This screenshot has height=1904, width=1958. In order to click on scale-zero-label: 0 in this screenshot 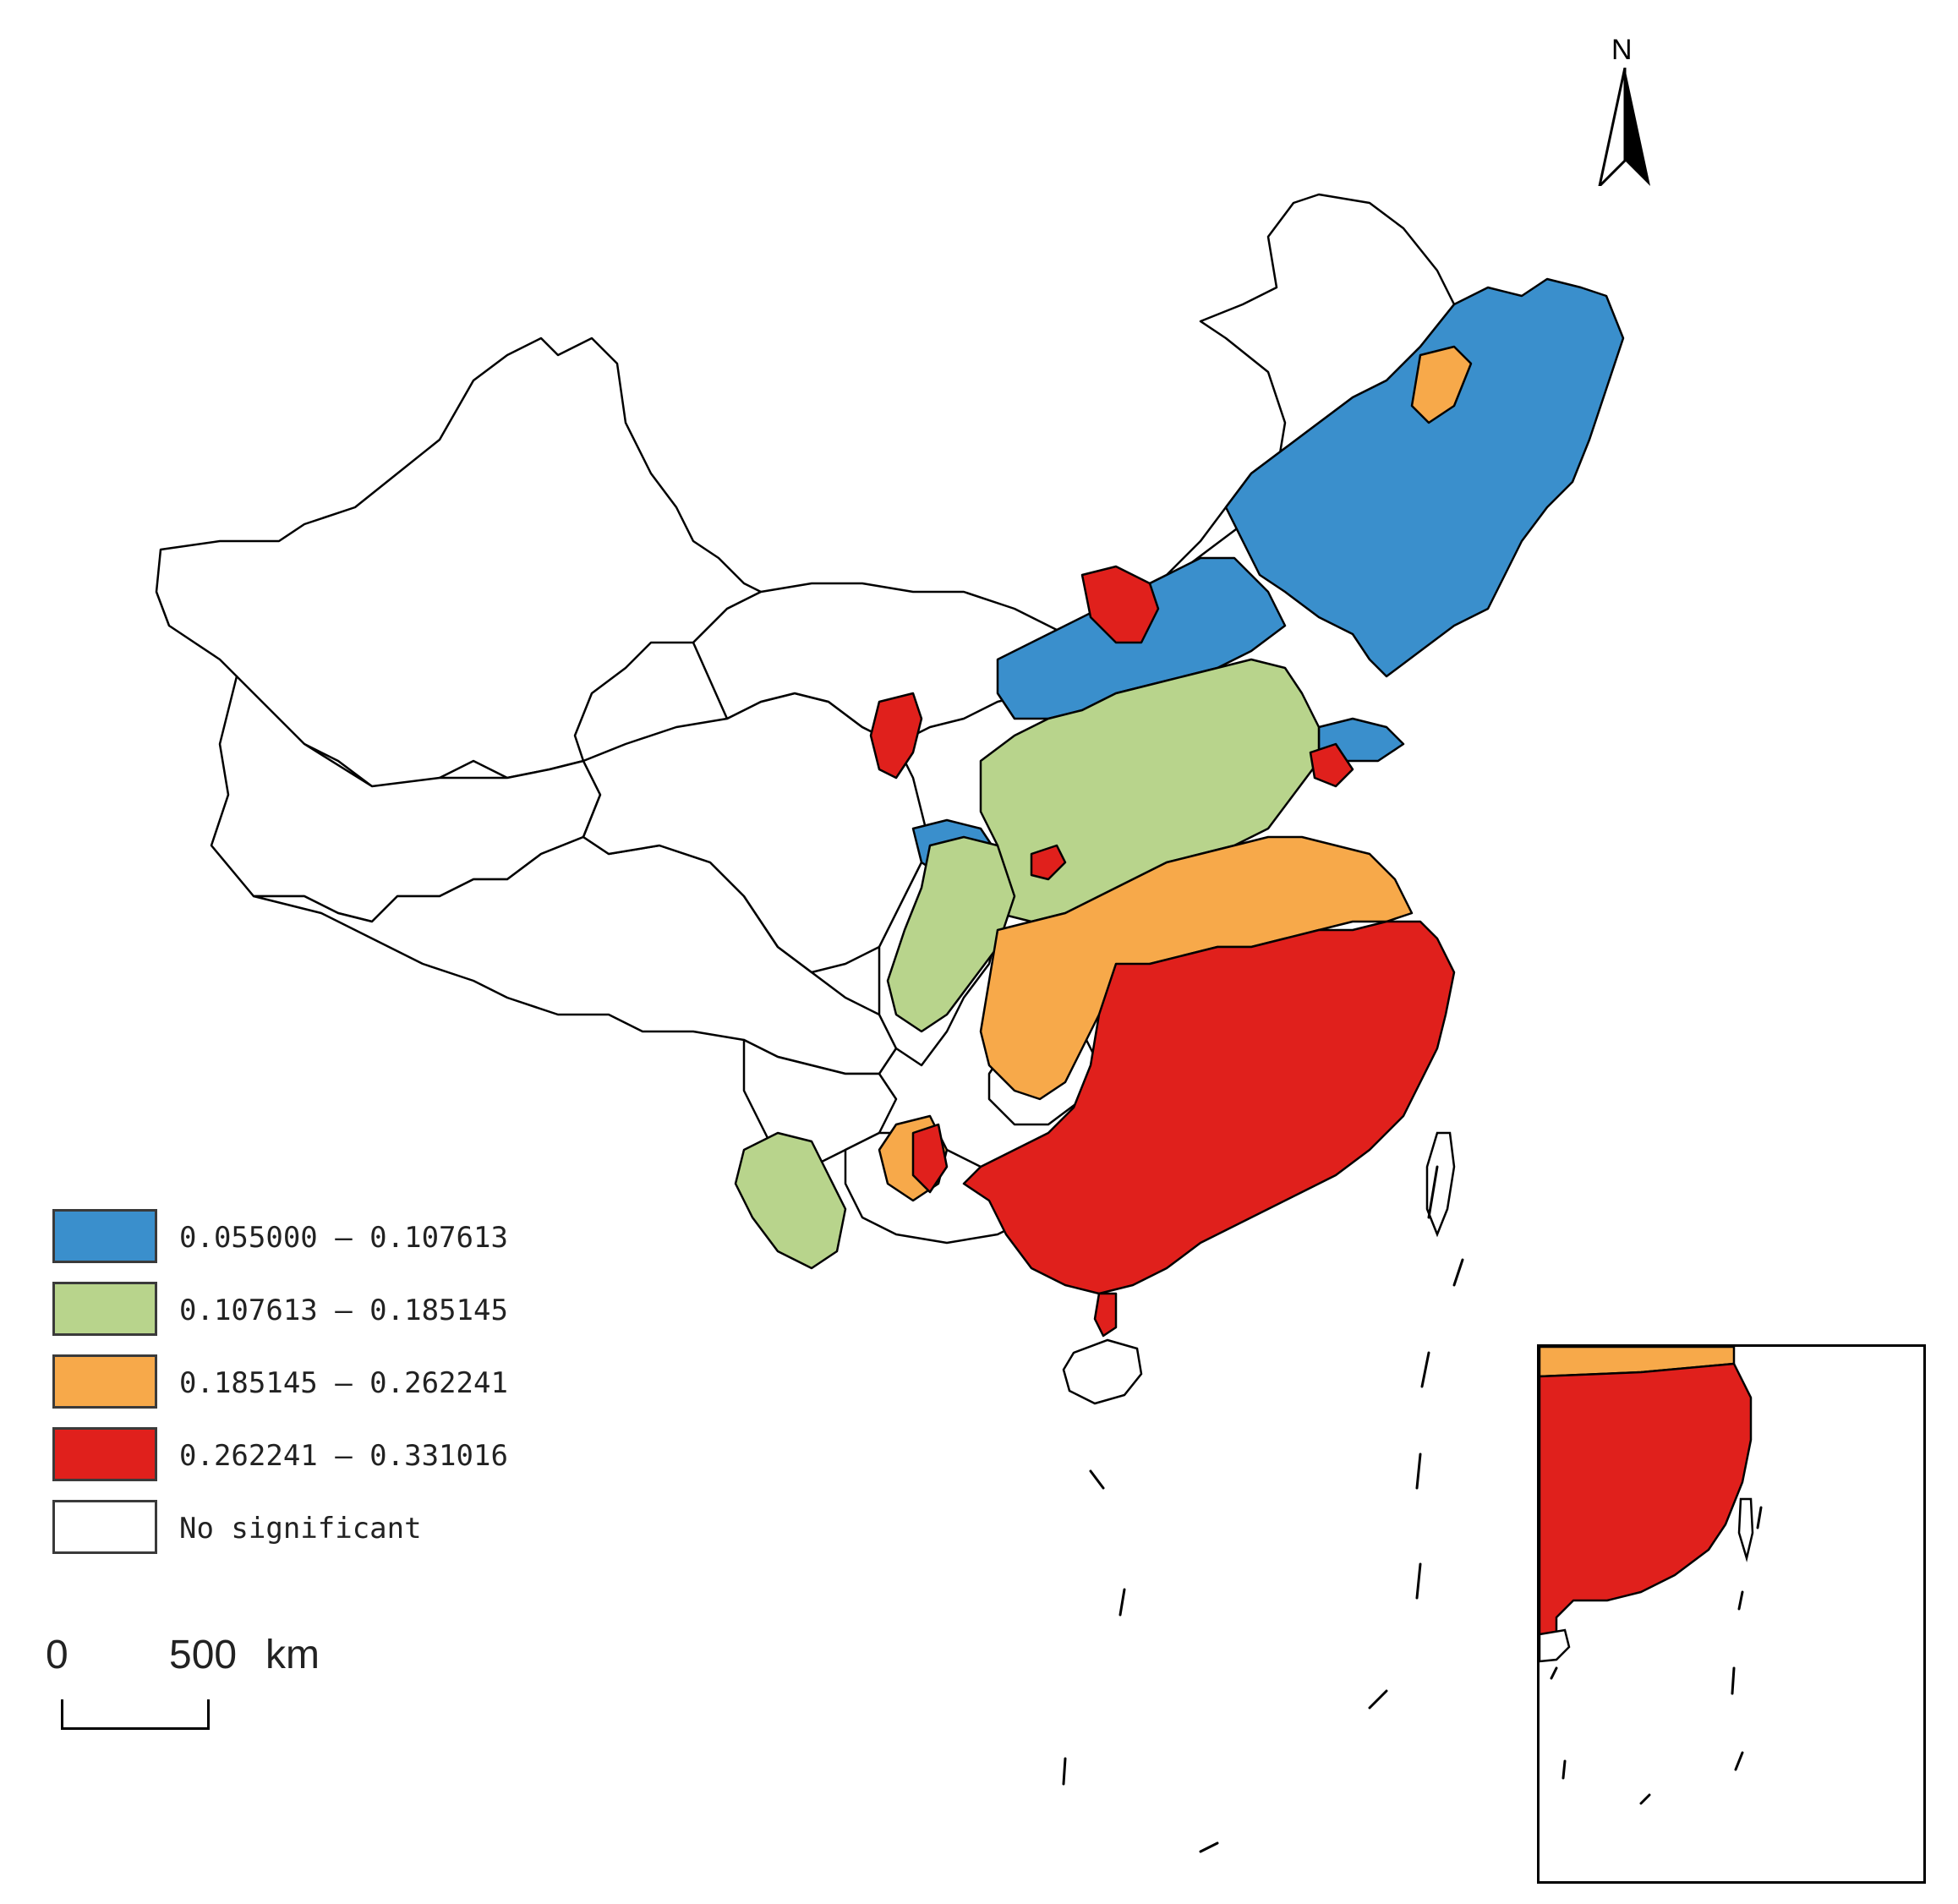, I will do `click(57, 1655)`.